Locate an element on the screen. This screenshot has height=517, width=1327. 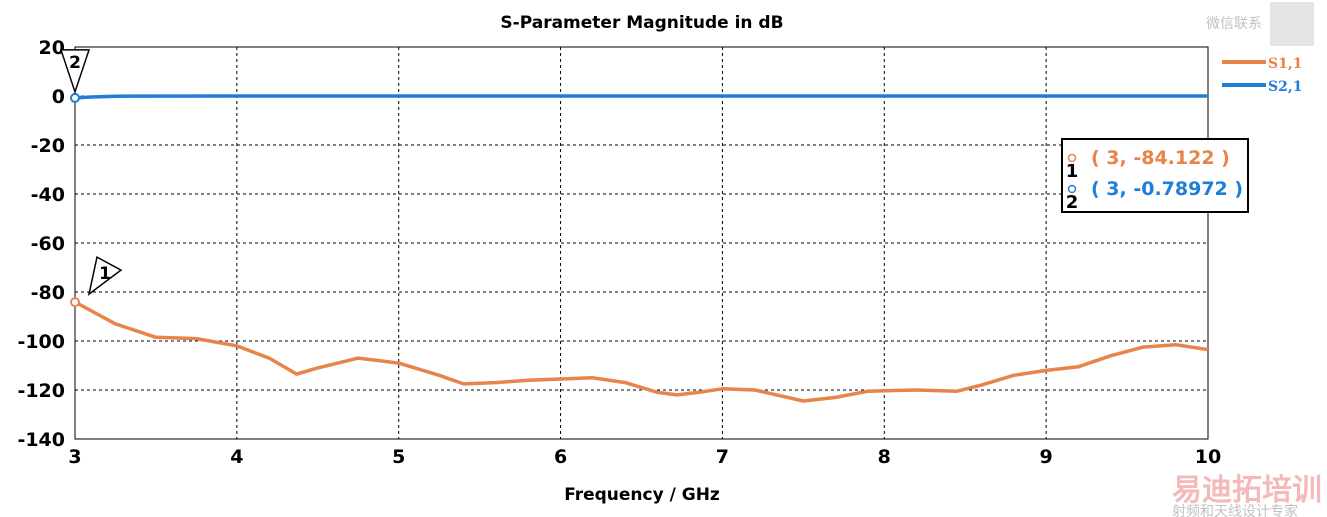
watermark-line1: 易迪拓培训 is located at coordinates (1247, 490).